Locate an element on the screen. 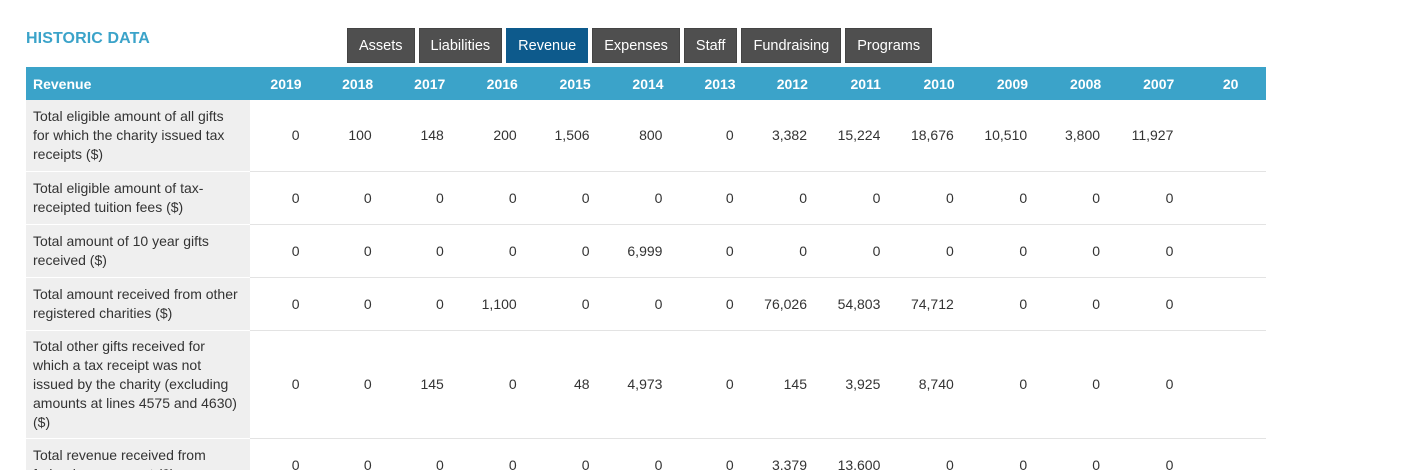  table-cell: 200 is located at coordinates (502, 136).